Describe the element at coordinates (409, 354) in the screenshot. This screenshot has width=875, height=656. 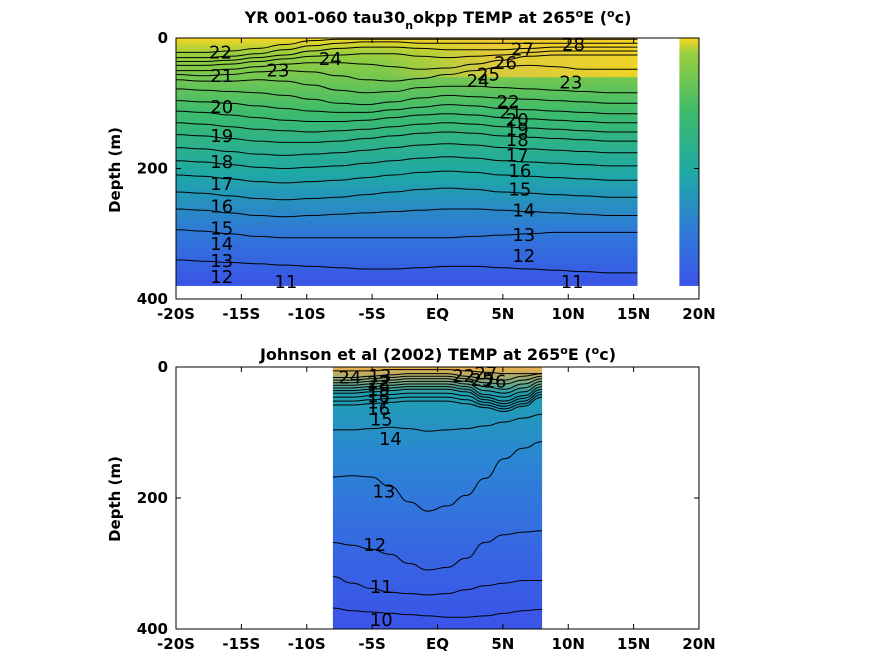
I see `lower-title-main: Johnson et al (2002) TEMP at 265` at that location.